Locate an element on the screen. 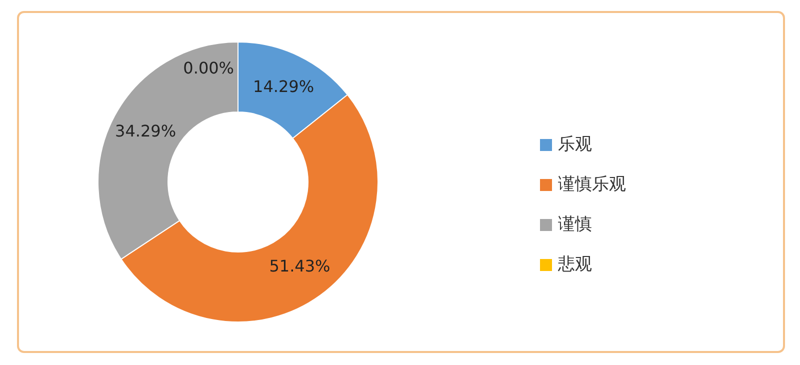 Image resolution: width=800 pixels, height=365 pixels. data-label: 14.29% is located at coordinates (283, 86).